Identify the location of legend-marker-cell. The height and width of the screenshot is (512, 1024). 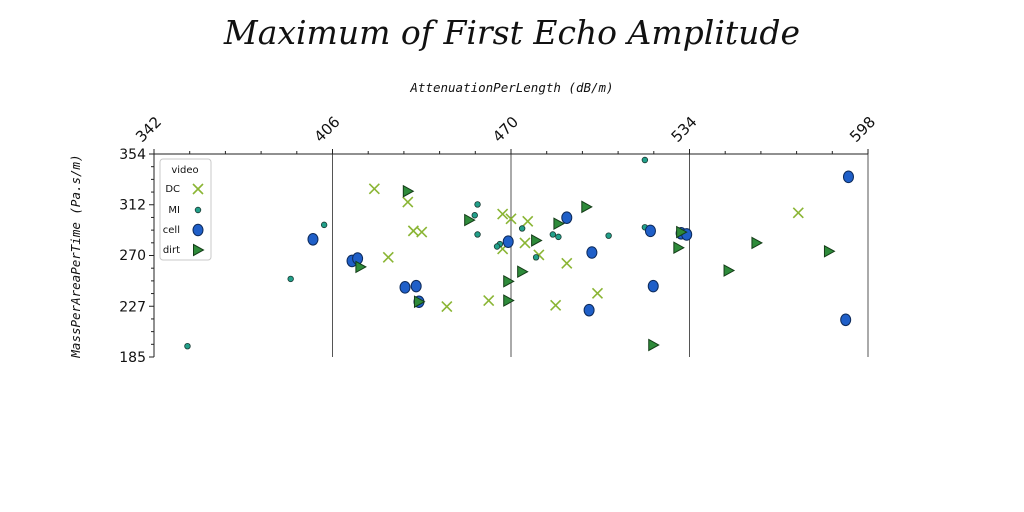
(198, 230).